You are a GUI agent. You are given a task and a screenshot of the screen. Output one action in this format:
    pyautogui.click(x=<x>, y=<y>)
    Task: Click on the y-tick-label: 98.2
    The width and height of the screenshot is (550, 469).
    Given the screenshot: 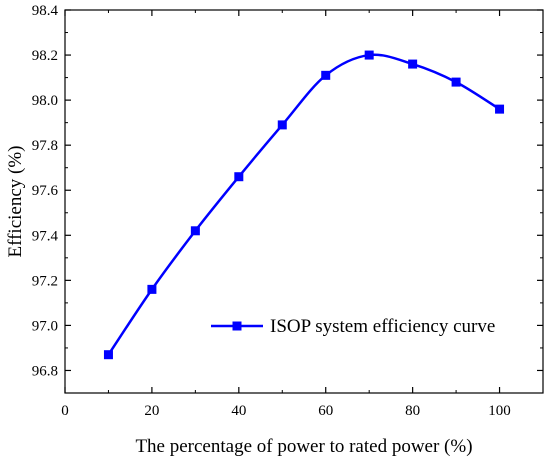 What is the action you would take?
    pyautogui.click(x=45, y=56)
    